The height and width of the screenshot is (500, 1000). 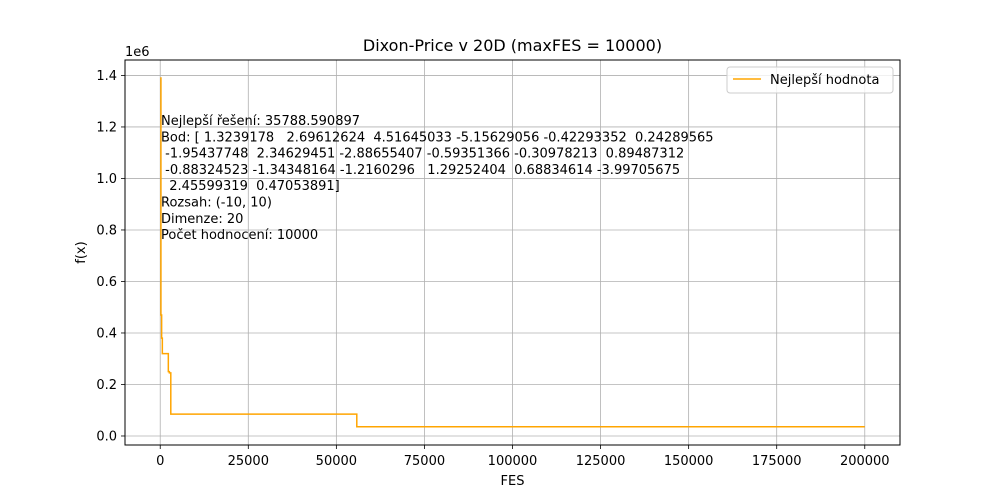 What do you see at coordinates (106, 282) in the screenshot?
I see `y-tick-label: 0.6` at bounding box center [106, 282].